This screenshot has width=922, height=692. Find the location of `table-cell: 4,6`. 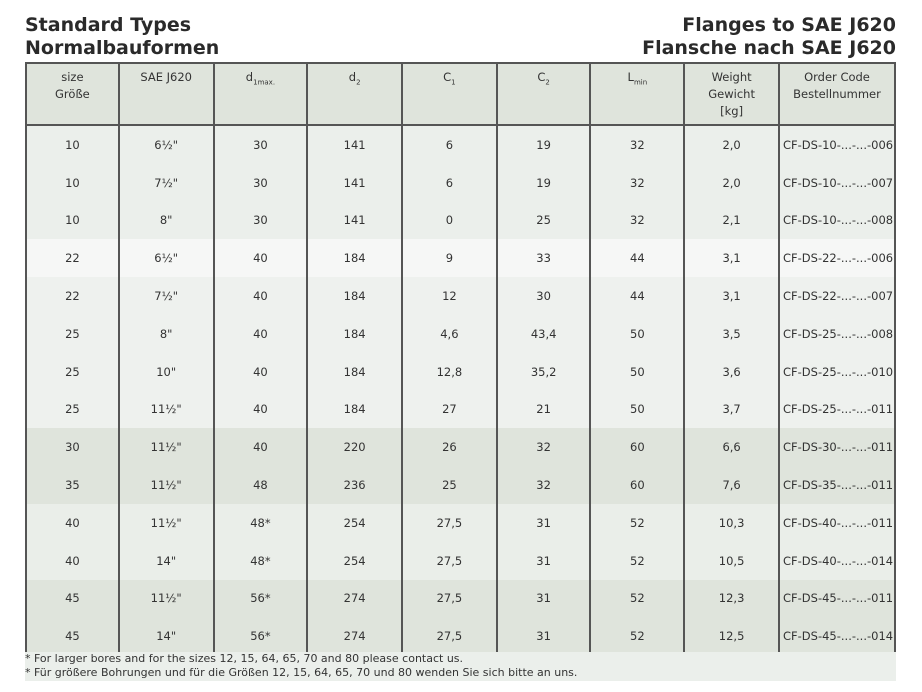

table-cell: 4,6 is located at coordinates (449, 333).